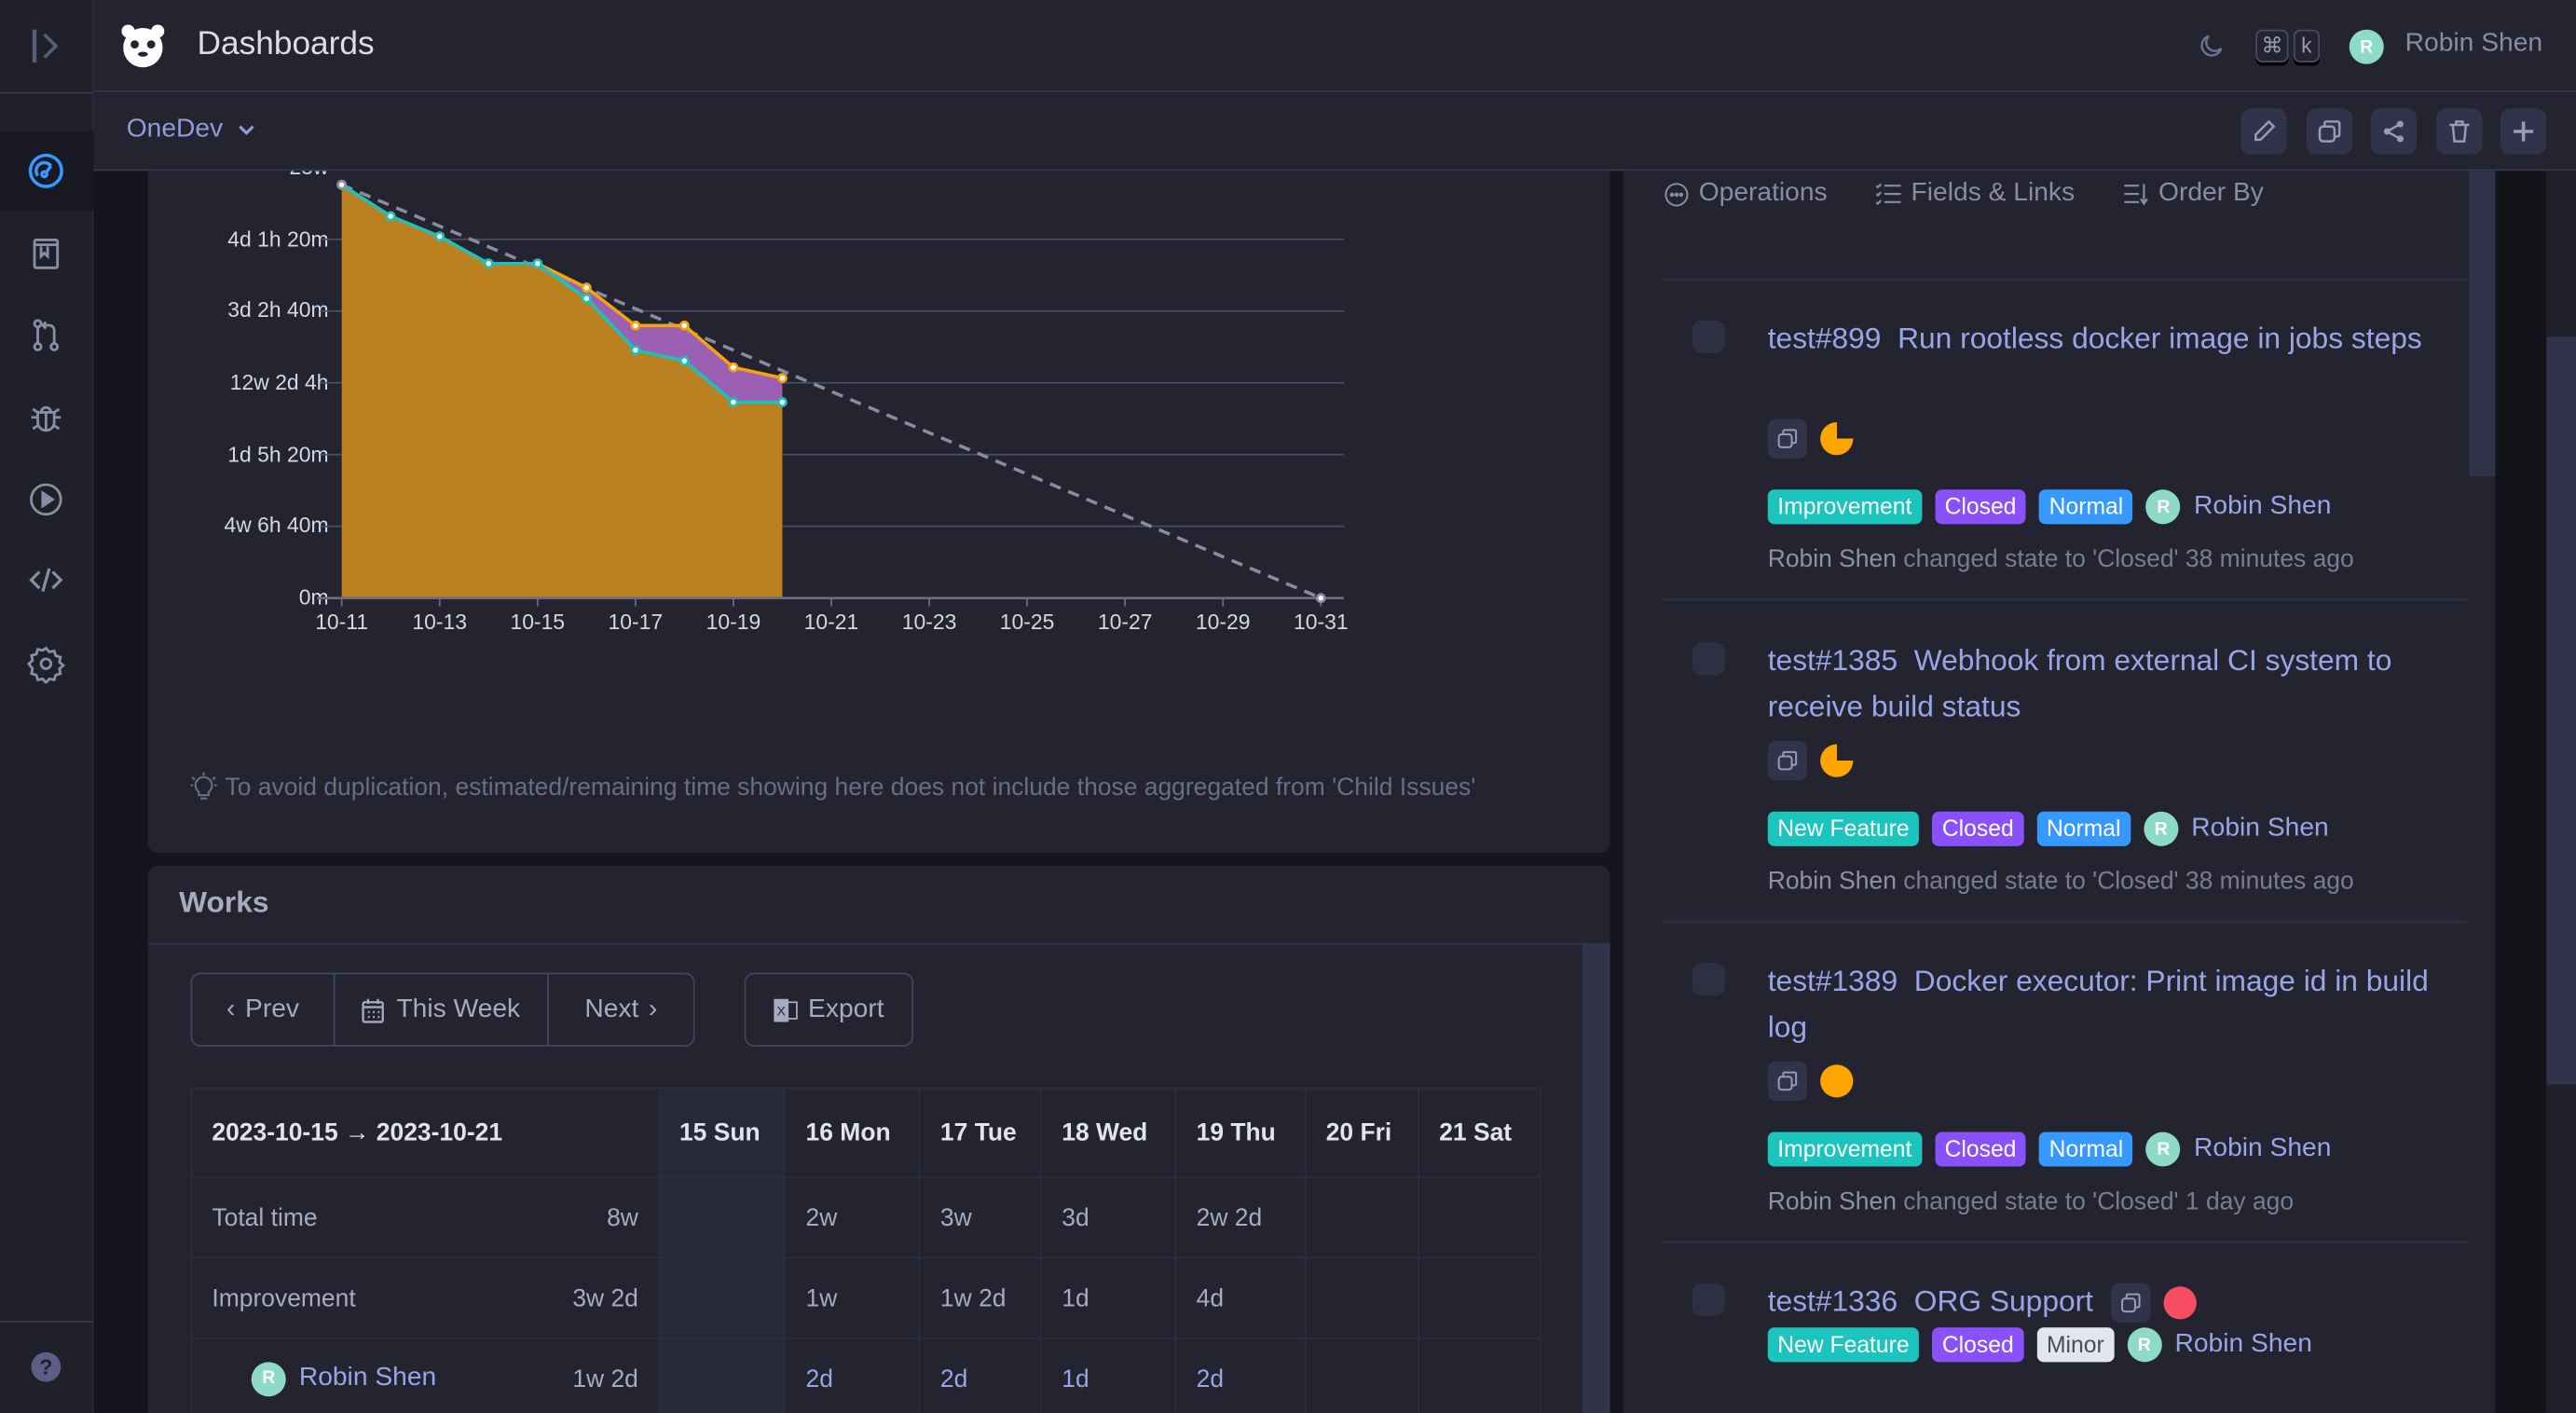 The width and height of the screenshot is (2576, 1413). Describe the element at coordinates (621, 1010) in the screenshot. I see `next-week-button: Next ›` at that location.